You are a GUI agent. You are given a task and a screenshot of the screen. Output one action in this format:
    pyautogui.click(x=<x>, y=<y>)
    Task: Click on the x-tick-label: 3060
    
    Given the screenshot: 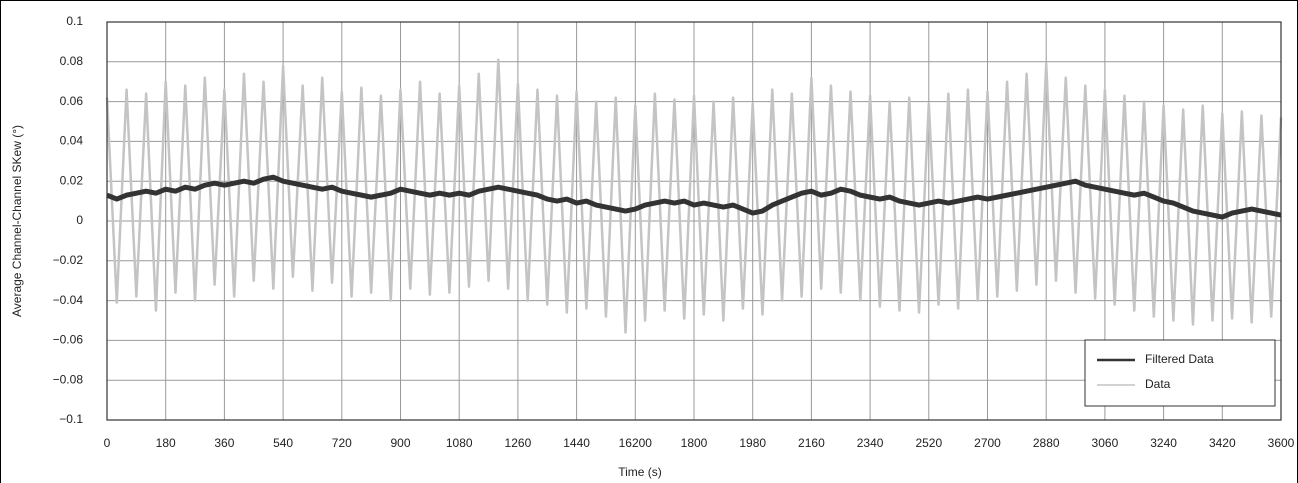 What is the action you would take?
    pyautogui.click(x=1105, y=443)
    